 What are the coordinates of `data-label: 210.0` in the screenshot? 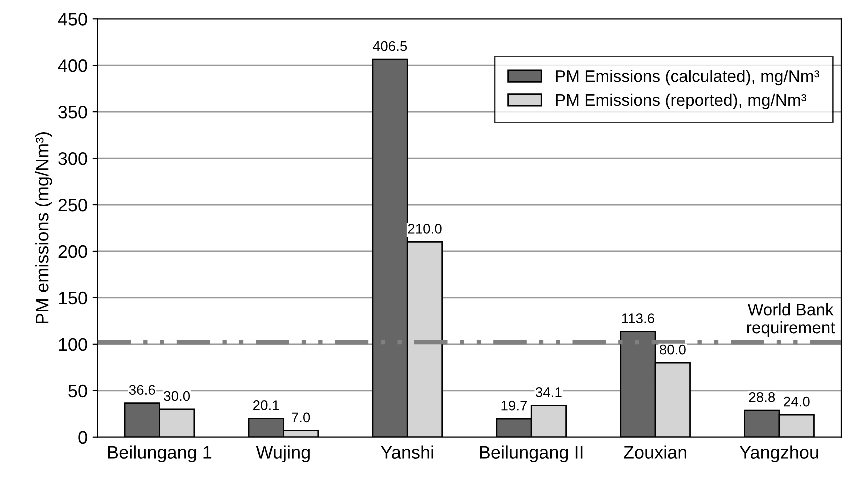 It's located at (425, 229).